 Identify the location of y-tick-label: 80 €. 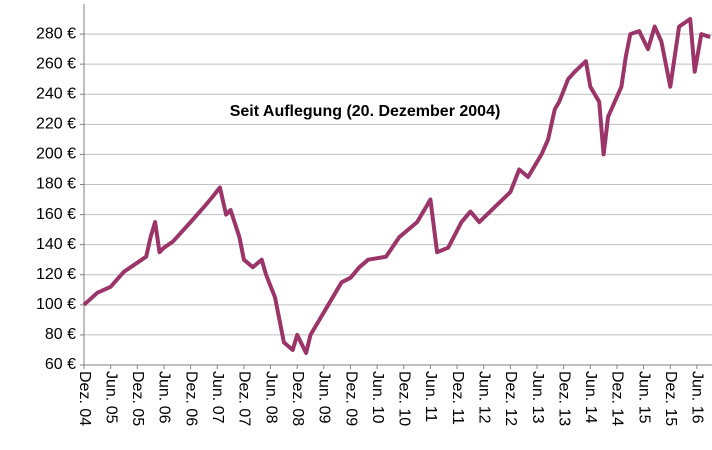
(60, 334).